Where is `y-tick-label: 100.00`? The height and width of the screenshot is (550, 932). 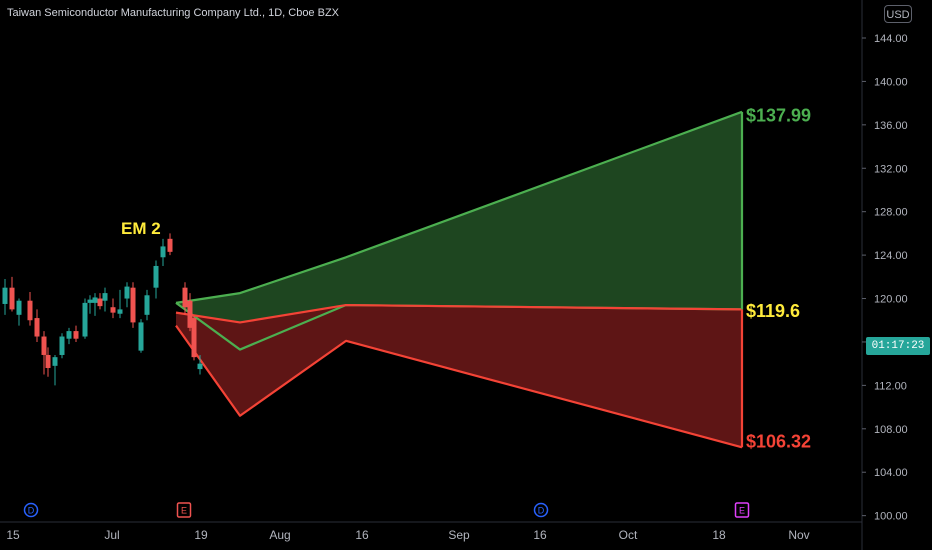
y-tick-label: 100.00 is located at coordinates (891, 517).